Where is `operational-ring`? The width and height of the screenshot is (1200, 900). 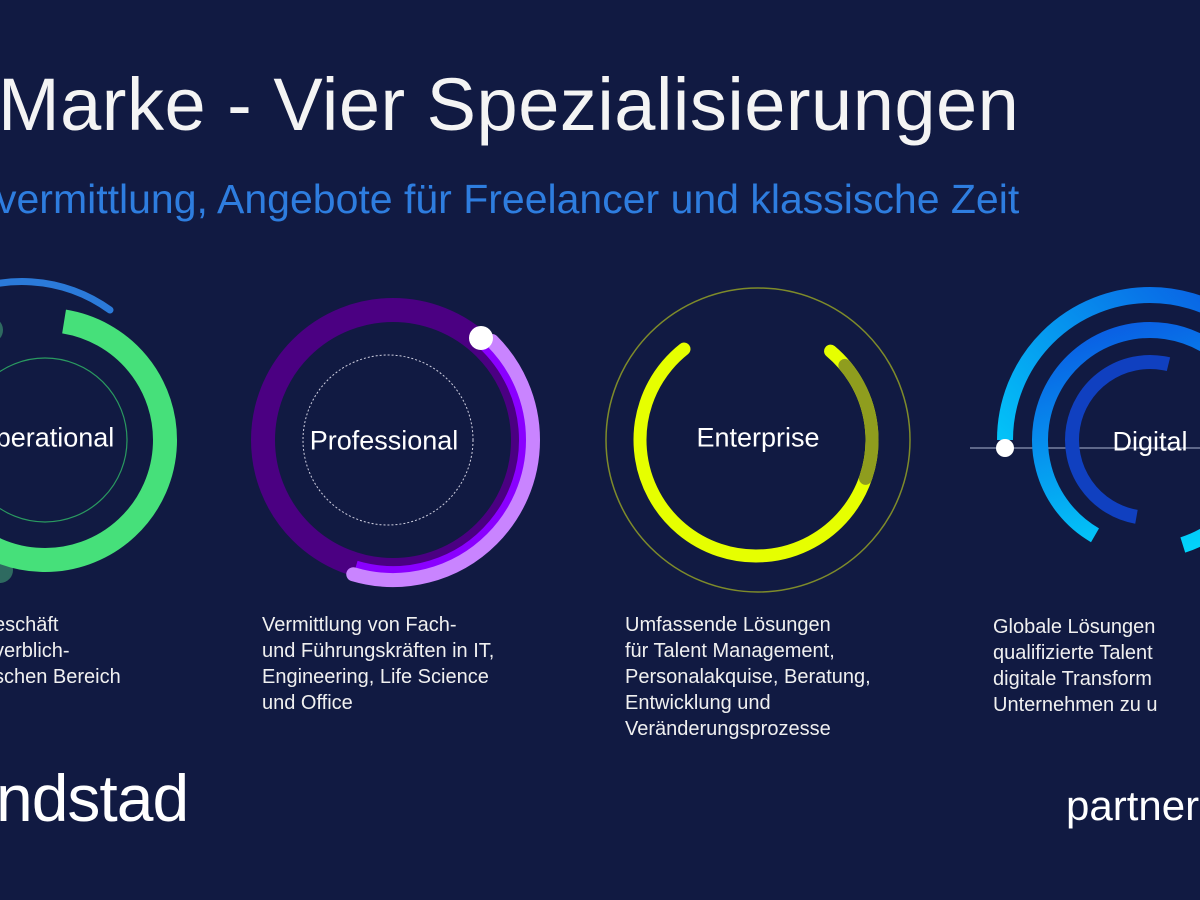
operational-ring is located at coordinates (89, 431).